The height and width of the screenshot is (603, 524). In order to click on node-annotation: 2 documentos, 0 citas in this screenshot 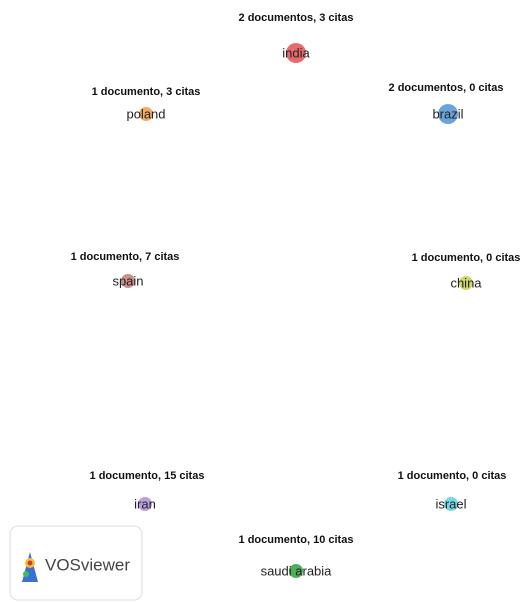, I will do `click(446, 88)`.